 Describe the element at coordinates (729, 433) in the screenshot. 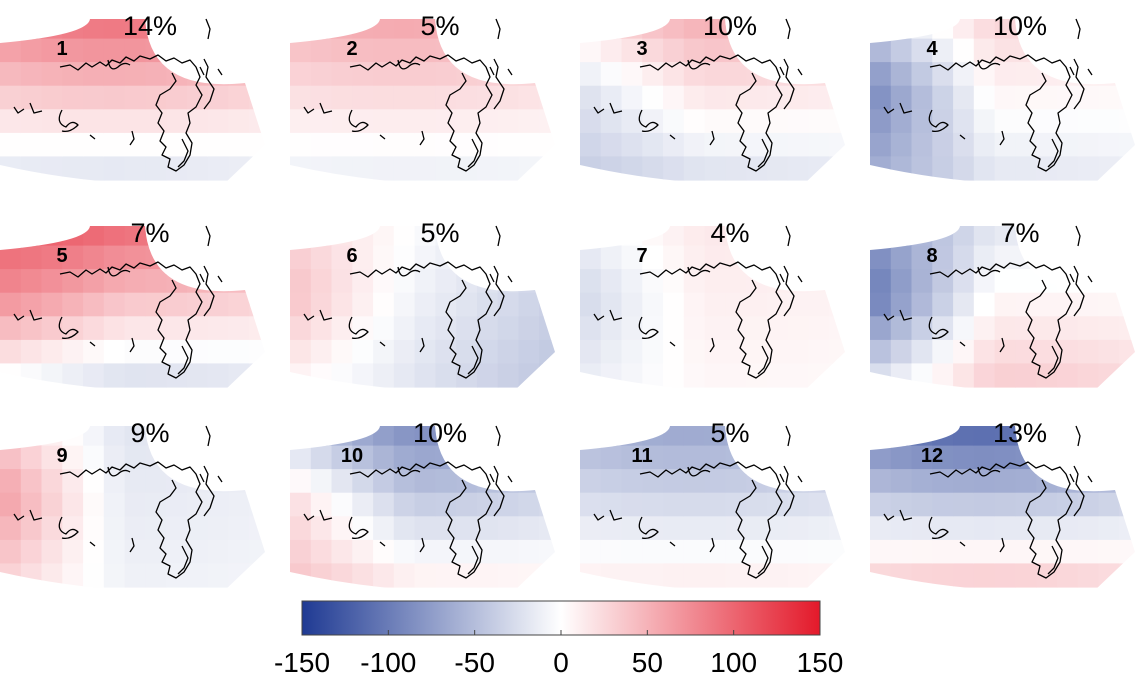

I see `panel-percent: 5%` at that location.